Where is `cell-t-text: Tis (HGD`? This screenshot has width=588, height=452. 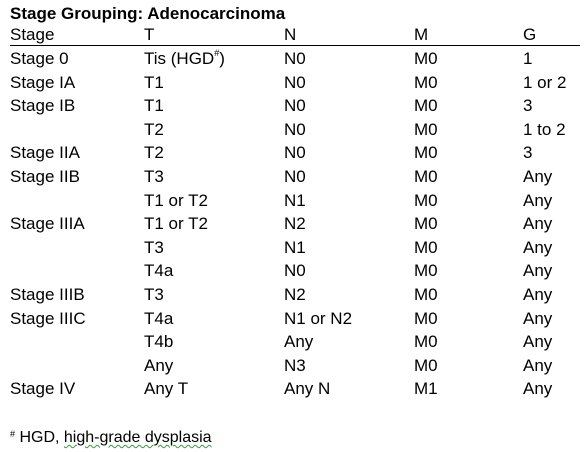 cell-t-text: Tis (HGD is located at coordinates (179, 58).